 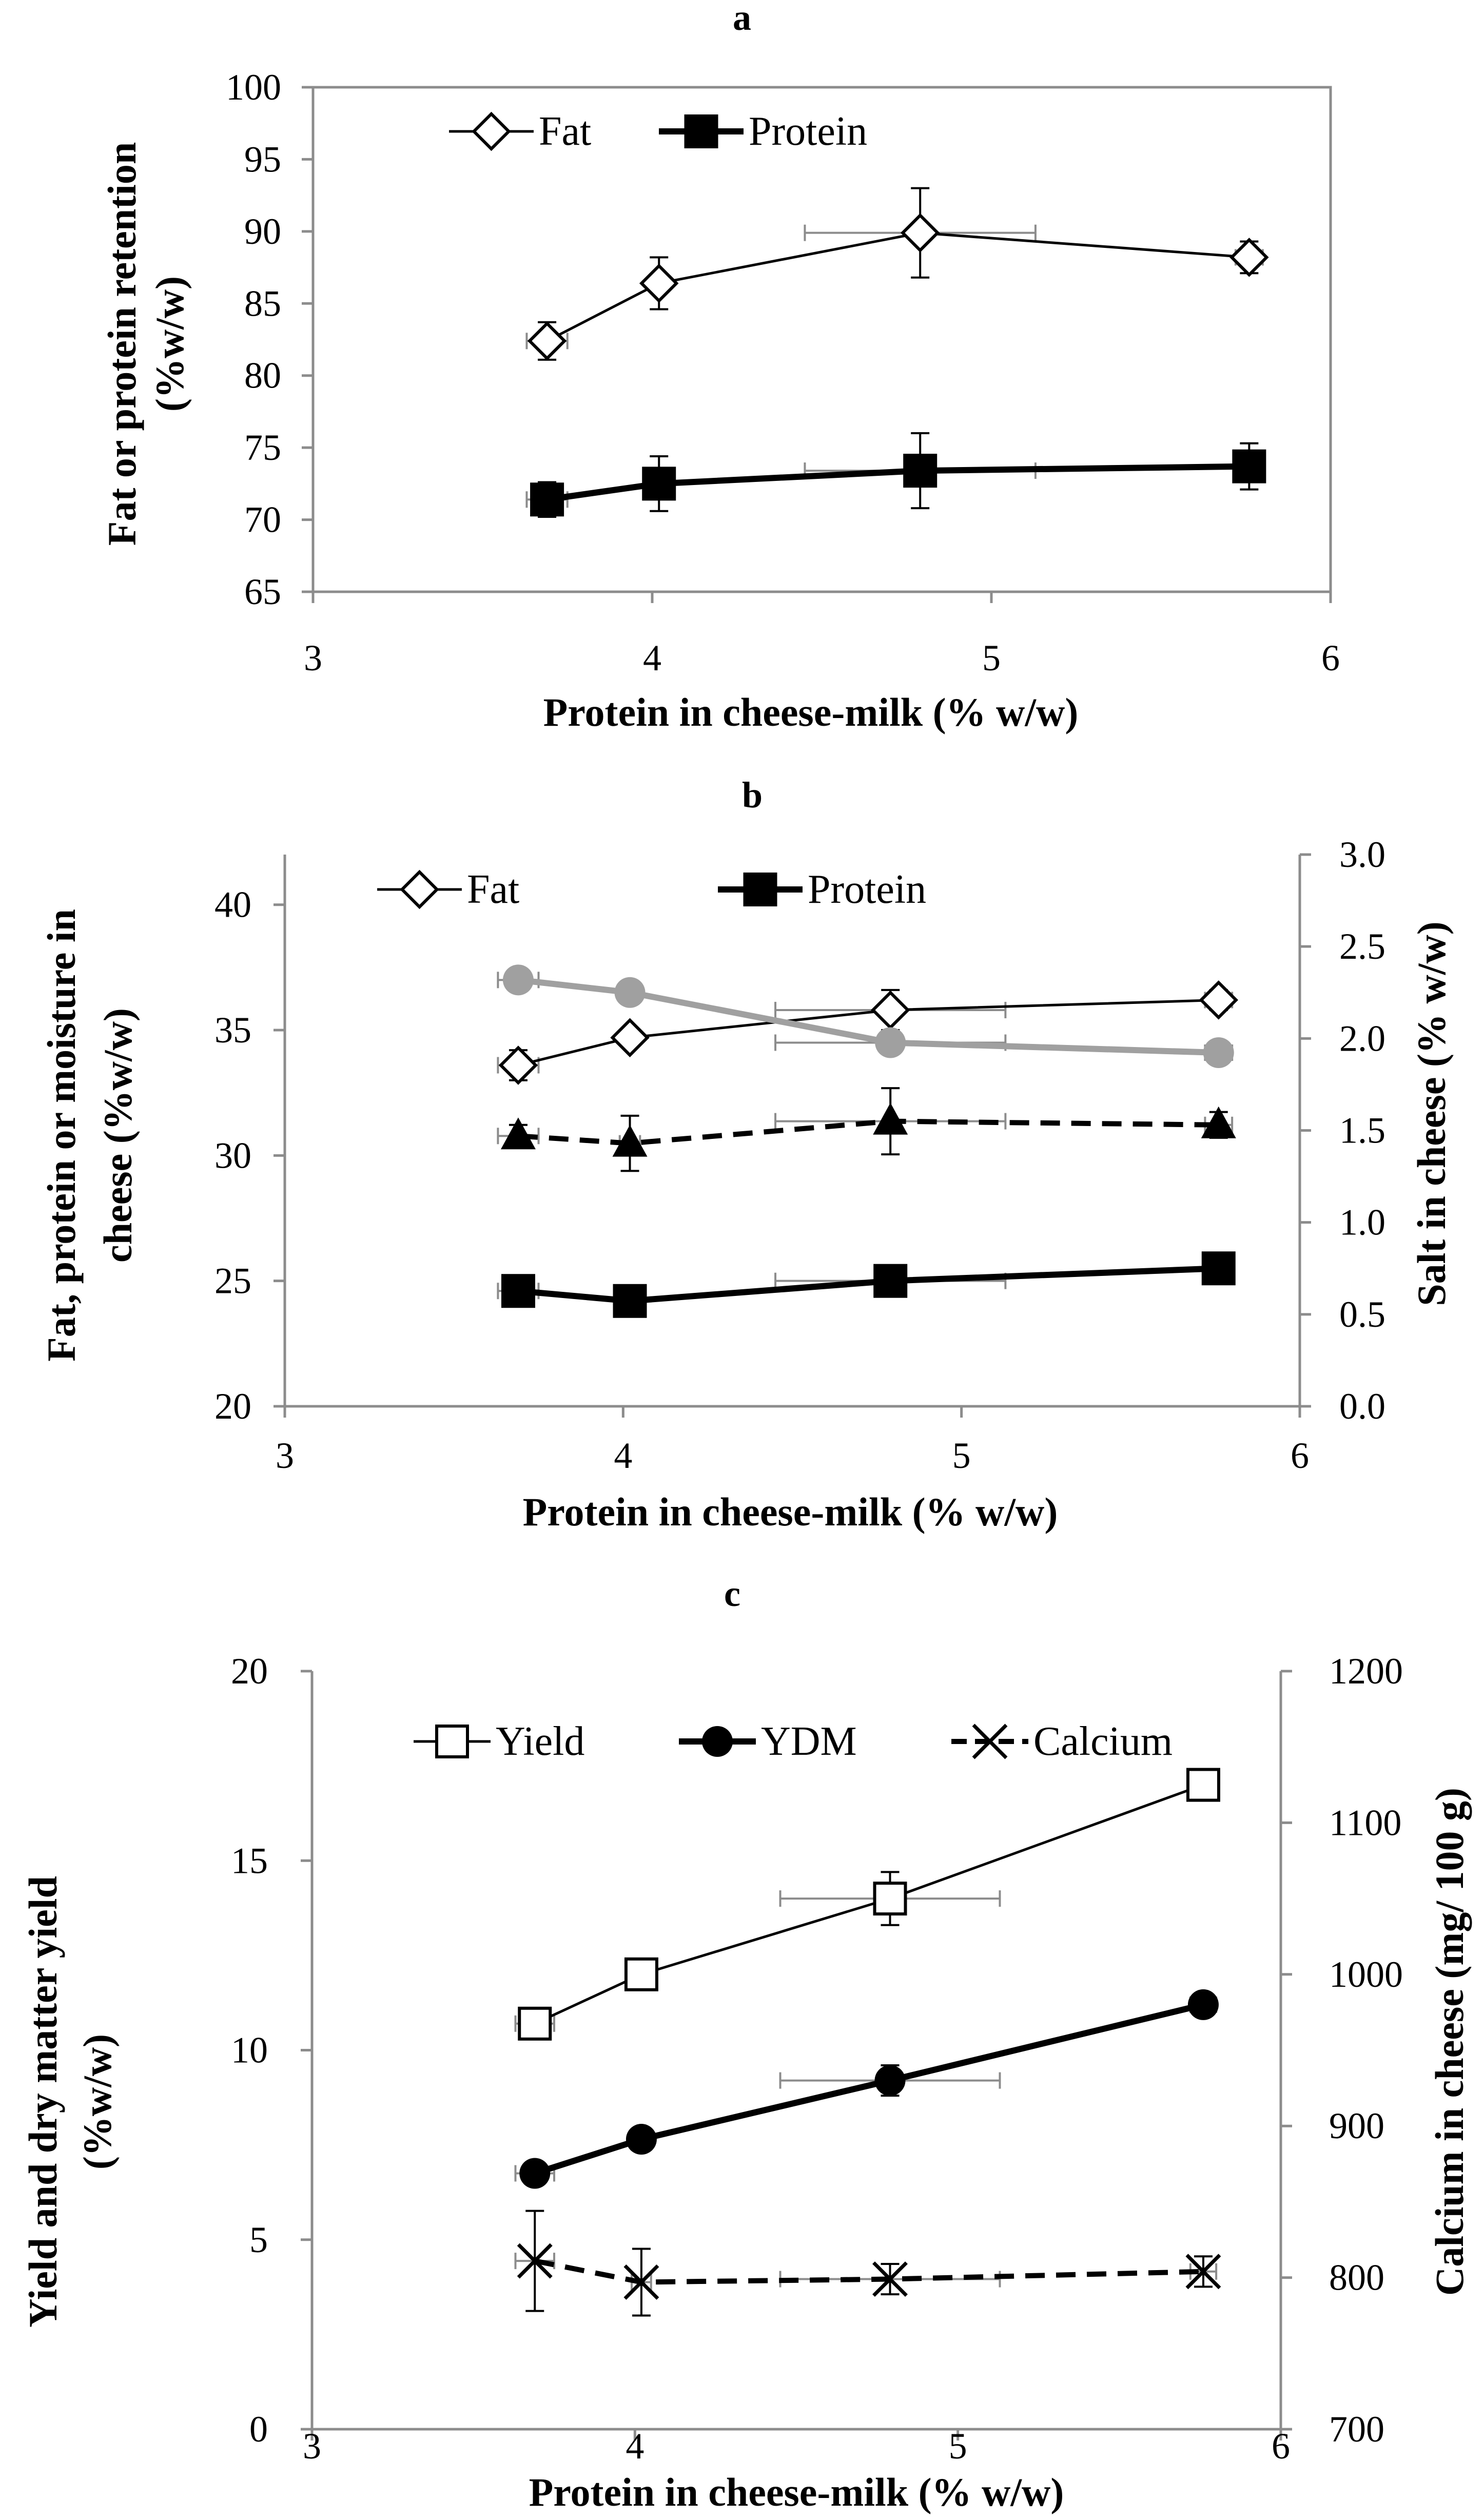 I want to click on panel-letter: a, so click(x=742, y=19).